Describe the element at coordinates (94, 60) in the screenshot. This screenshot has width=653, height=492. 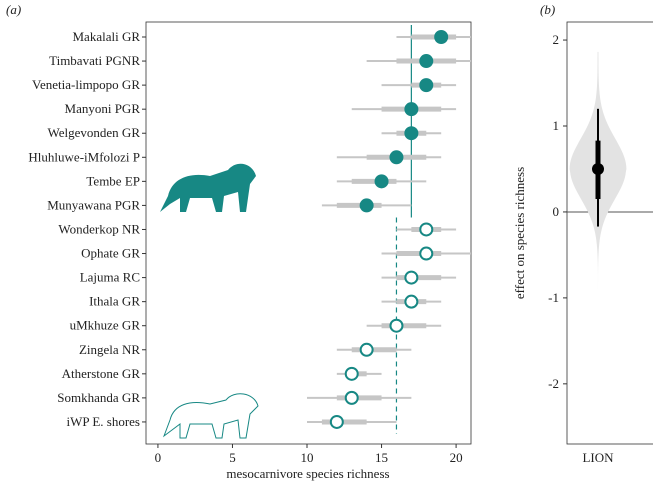
I see `y-tick-label: Timbavati PGNR` at that location.